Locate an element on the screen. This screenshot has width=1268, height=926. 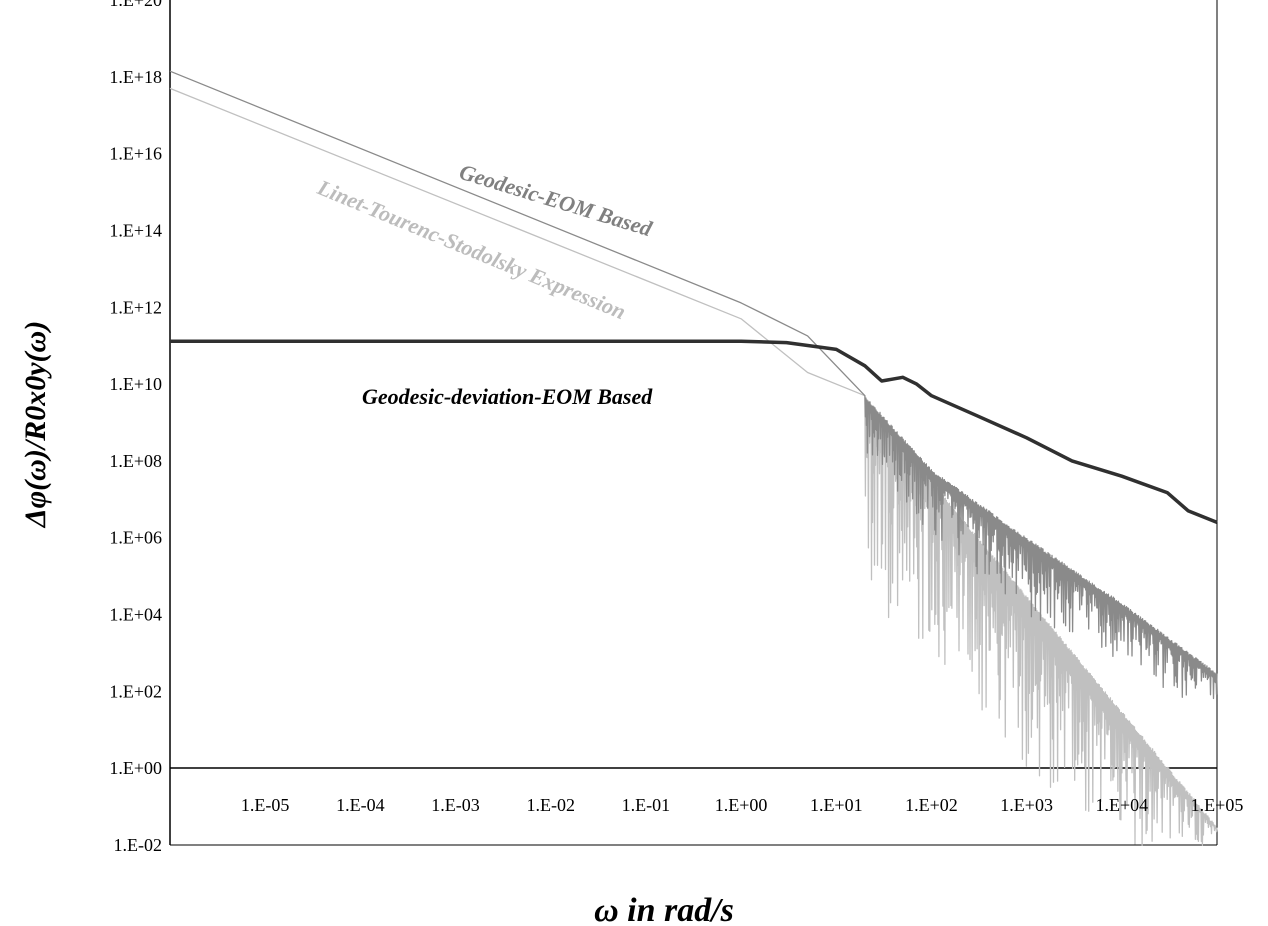
y-tick-label: 1.E+06 is located at coordinates (135, 538).